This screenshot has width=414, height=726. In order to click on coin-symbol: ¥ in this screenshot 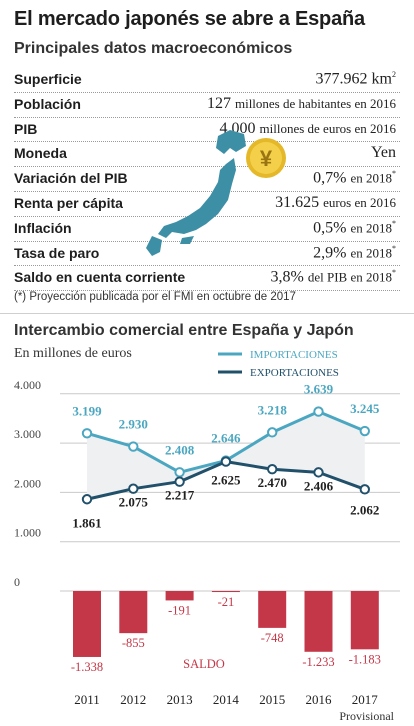, I will do `click(266, 158)`.